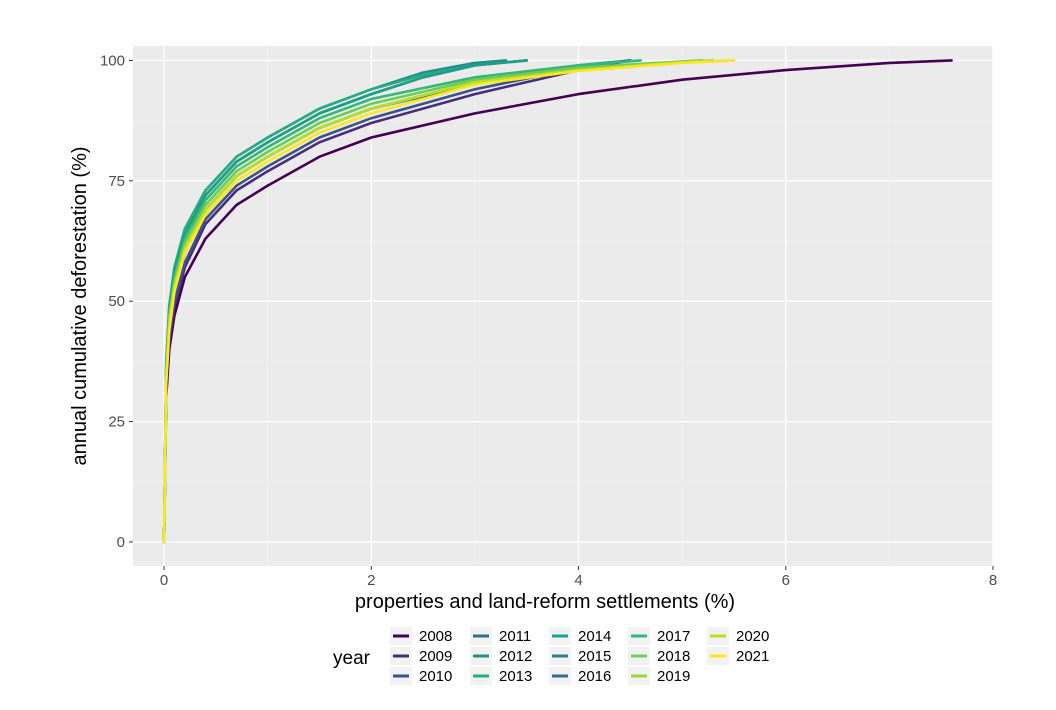  What do you see at coordinates (116, 181) in the screenshot?
I see `y-tick-label: 75` at bounding box center [116, 181].